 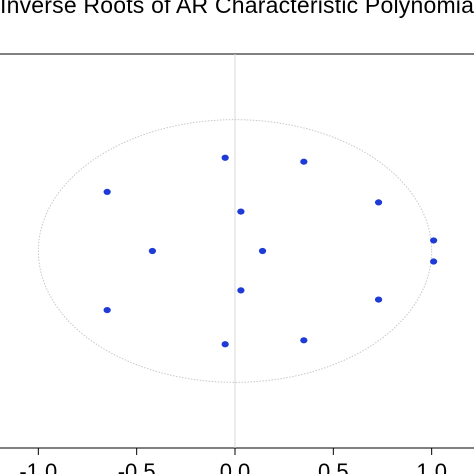 What do you see at coordinates (38, 466) in the screenshot?
I see `x-tick-label: -1.0` at bounding box center [38, 466].